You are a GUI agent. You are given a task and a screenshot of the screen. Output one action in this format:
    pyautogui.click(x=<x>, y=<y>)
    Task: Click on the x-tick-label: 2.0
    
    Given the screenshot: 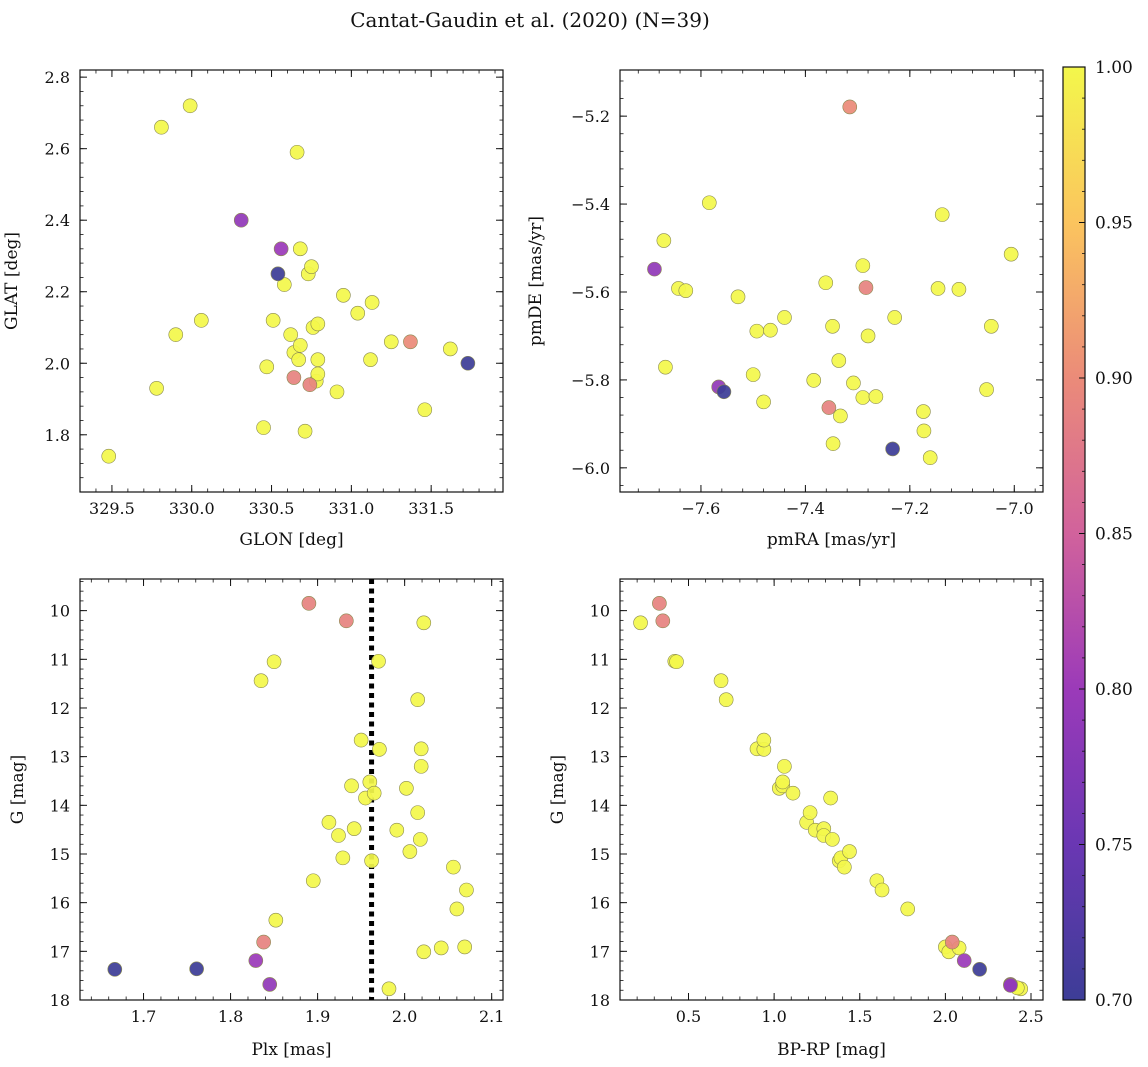 What is the action you would take?
    pyautogui.click(x=945, y=1016)
    